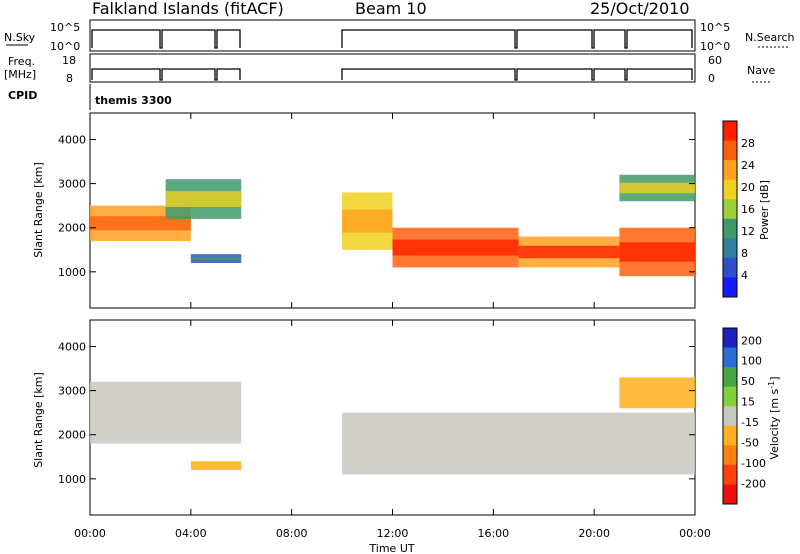 The image size is (800, 554). I want to click on nsky-trace-morning, so click(166, 39).